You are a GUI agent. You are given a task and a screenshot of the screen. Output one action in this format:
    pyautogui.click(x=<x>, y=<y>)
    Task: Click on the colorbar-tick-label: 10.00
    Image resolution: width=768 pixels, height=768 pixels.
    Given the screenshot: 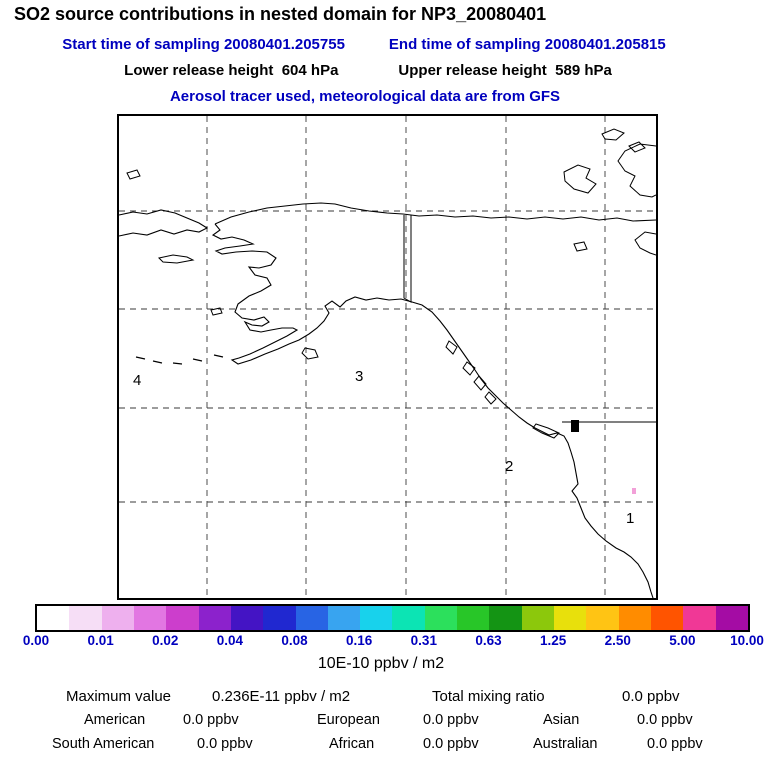 What is the action you would take?
    pyautogui.click(x=747, y=640)
    